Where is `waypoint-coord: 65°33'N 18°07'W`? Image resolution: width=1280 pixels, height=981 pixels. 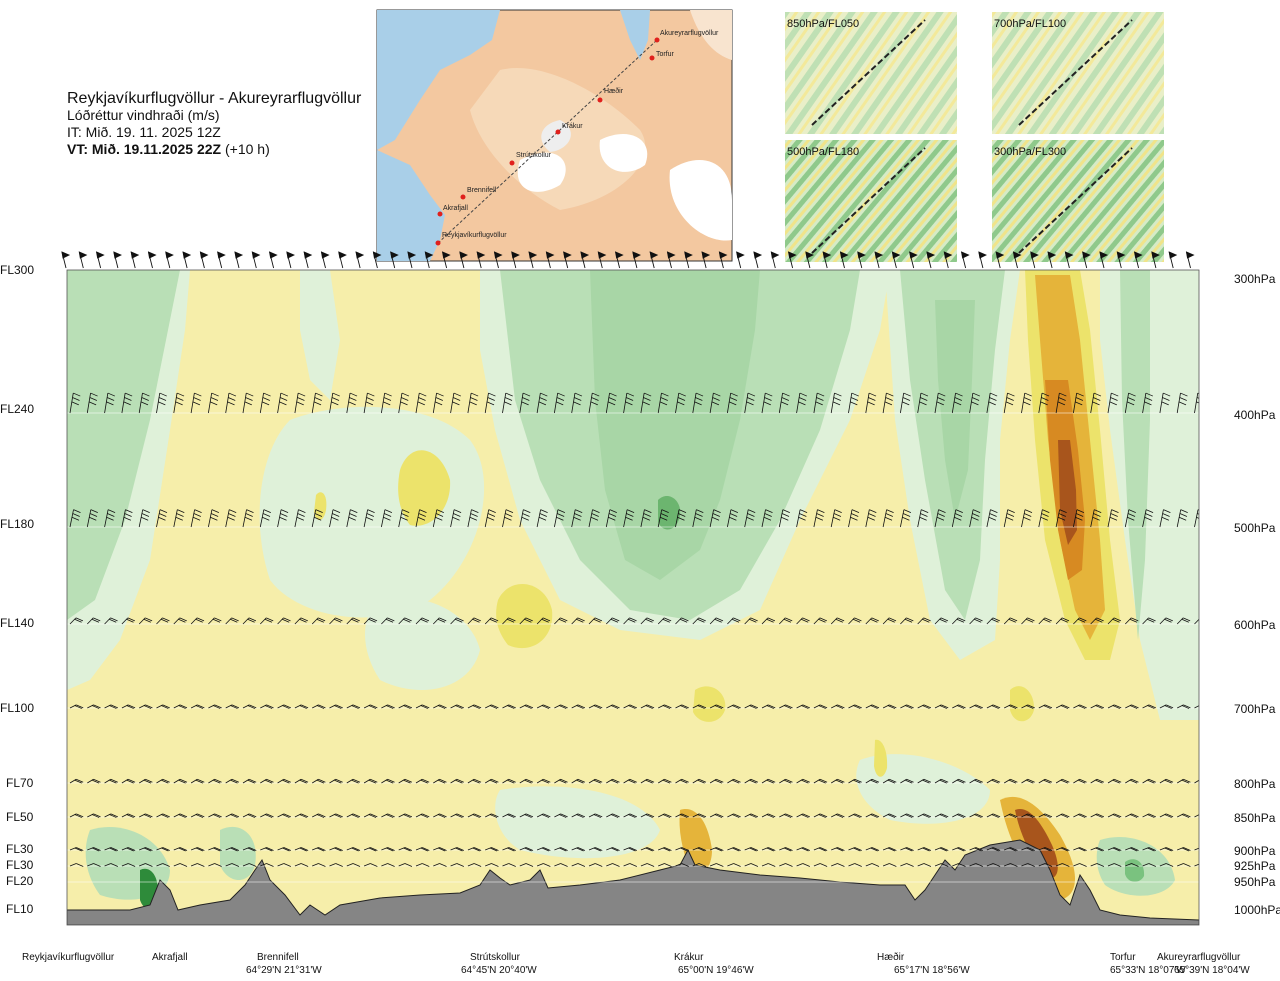 waypoint-coord: 65°33'N 18°07'W is located at coordinates (1148, 970).